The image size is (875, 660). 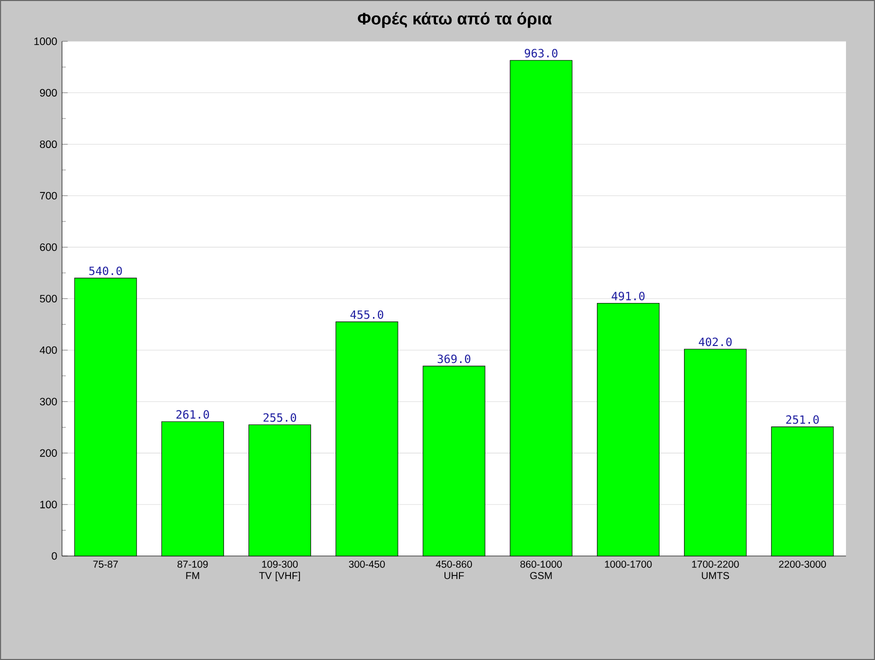 I want to click on x-tick-label: 450-860 UHF, so click(x=454, y=570).